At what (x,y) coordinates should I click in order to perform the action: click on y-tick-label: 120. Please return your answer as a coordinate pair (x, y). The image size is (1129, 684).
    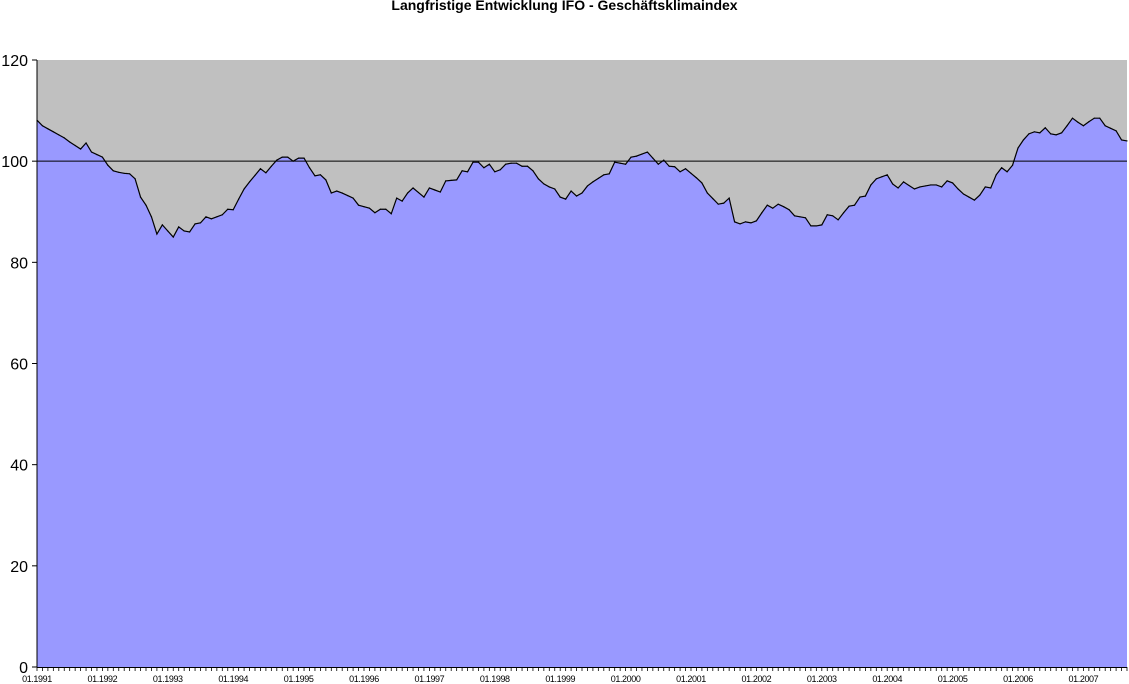
    Looking at the image, I should click on (14, 61).